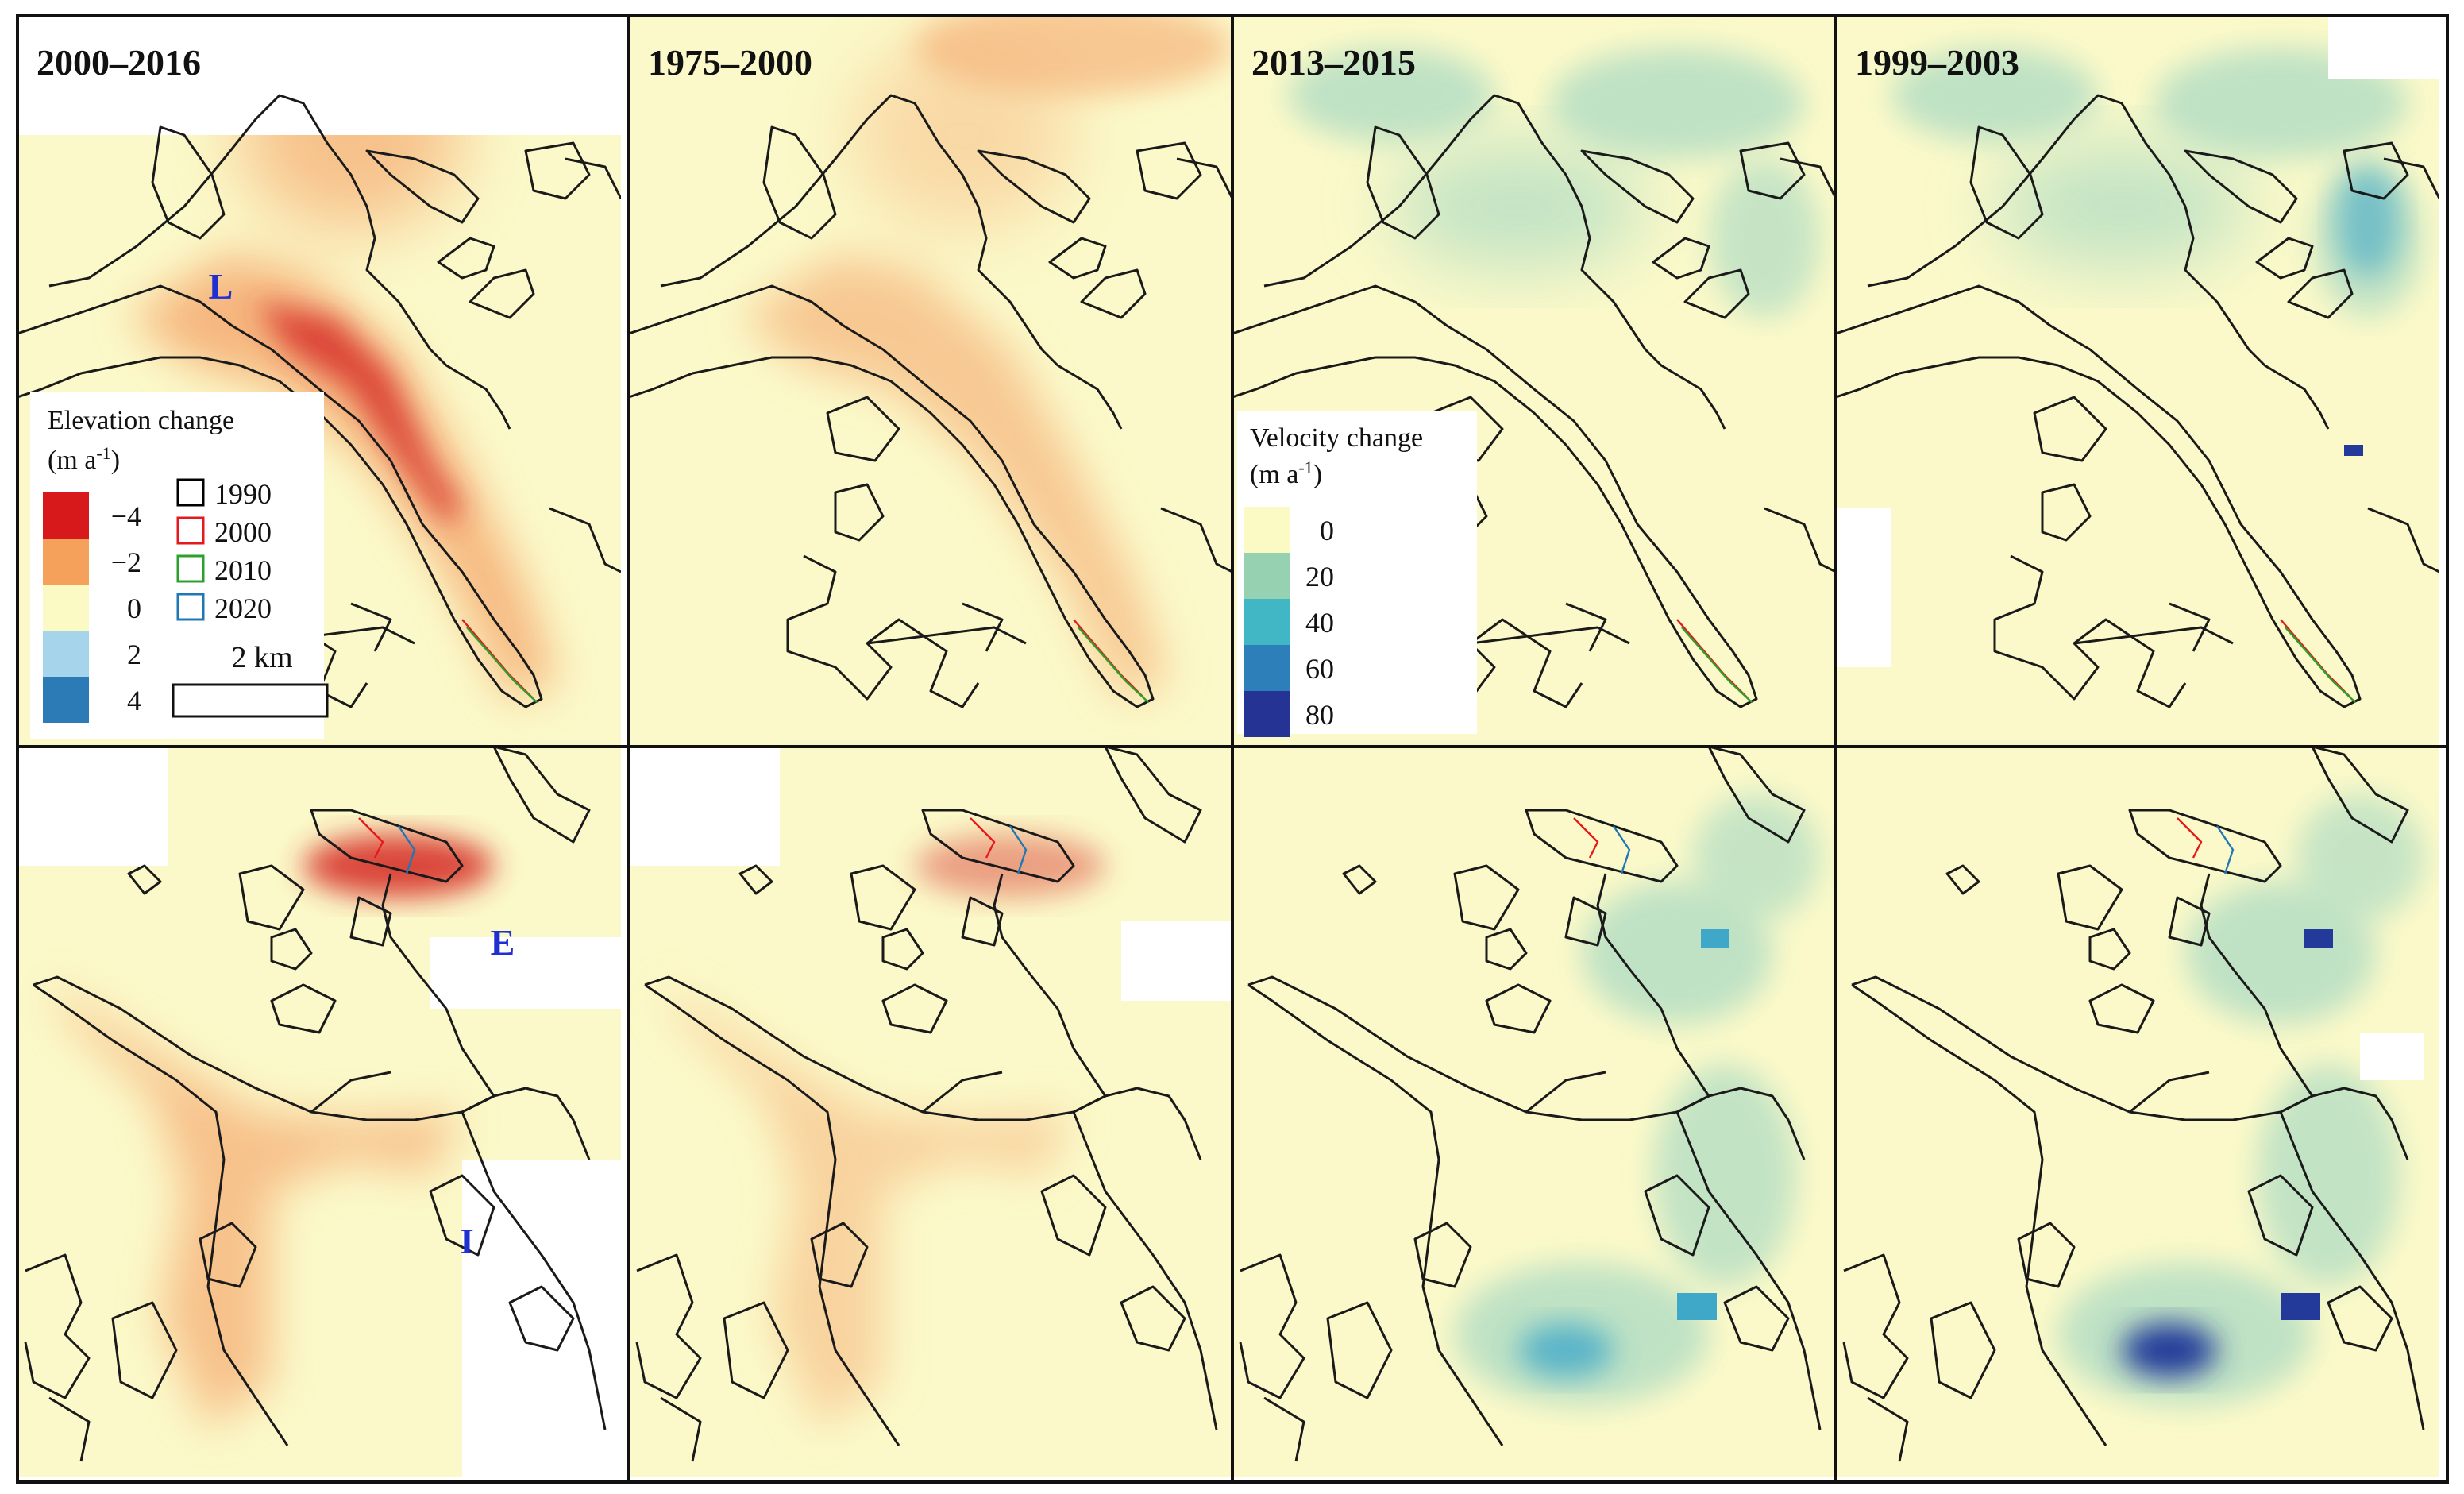 Image resolution: width=2464 pixels, height=1494 pixels. Describe the element at coordinates (930, 381) in the screenshot. I see `map-panel-top-elev-1975-2000: 1975–2000` at that location.